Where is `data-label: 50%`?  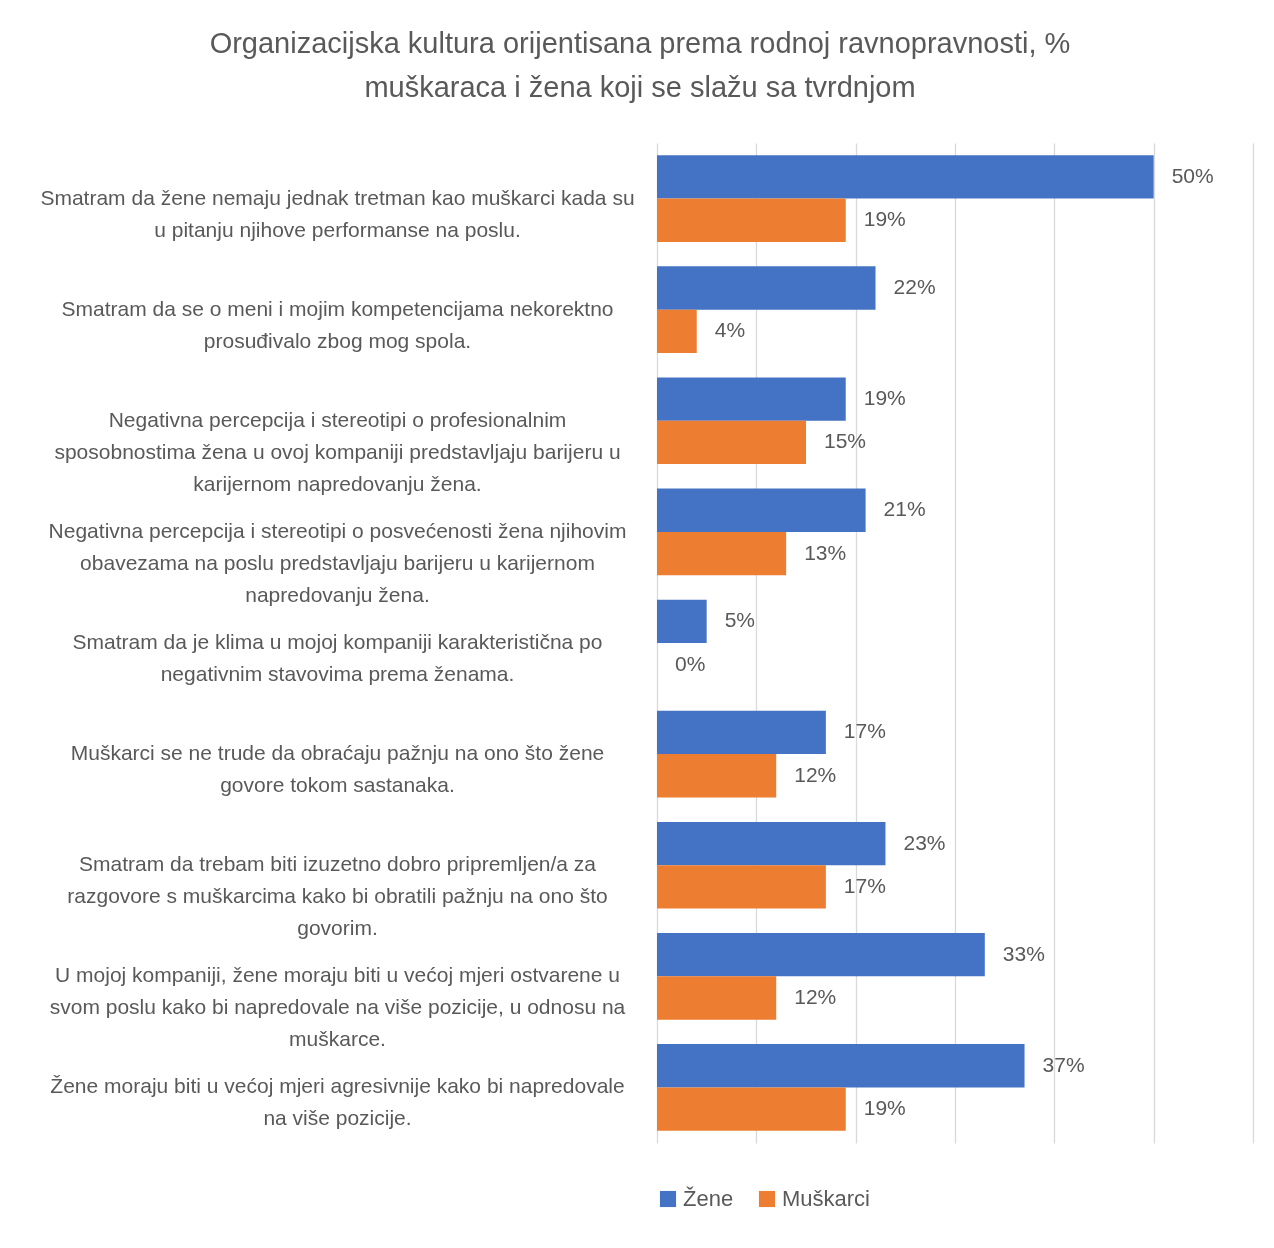
data-label: 50% is located at coordinates (1192, 175).